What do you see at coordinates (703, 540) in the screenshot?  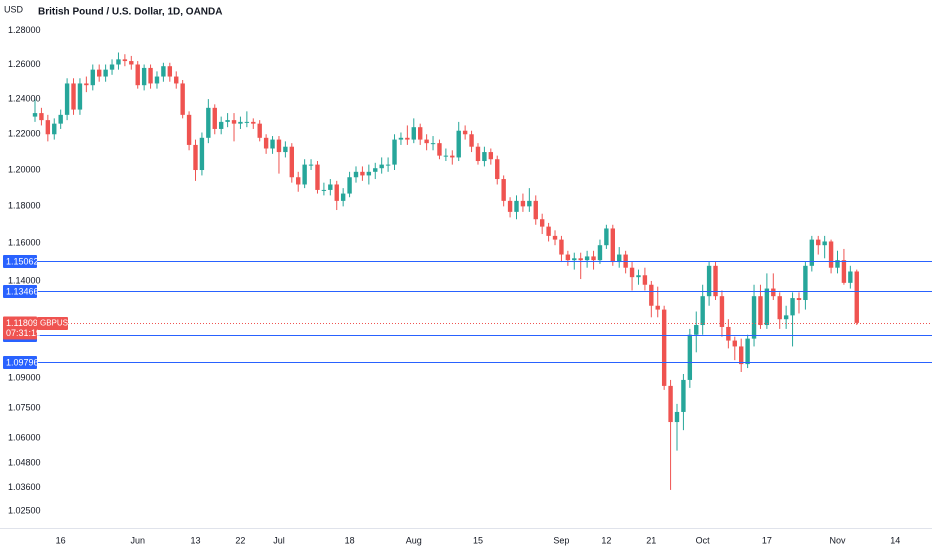 I see `x-tick-label: Oct` at bounding box center [703, 540].